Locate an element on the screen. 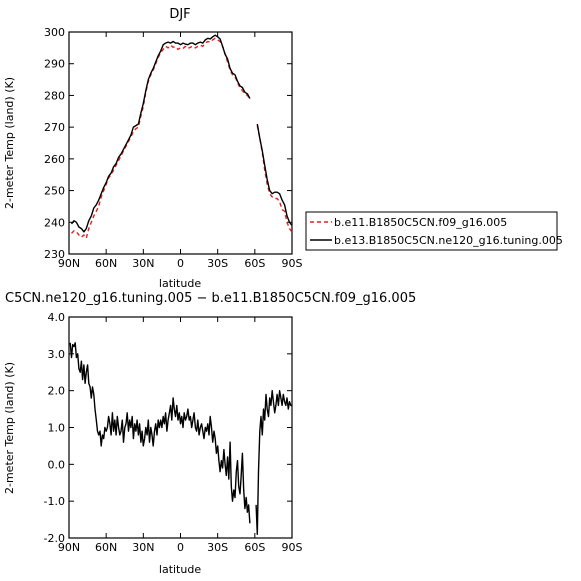  bottom-y-axis-label: 2-meter Temp (land) (K) is located at coordinates (9, 428).